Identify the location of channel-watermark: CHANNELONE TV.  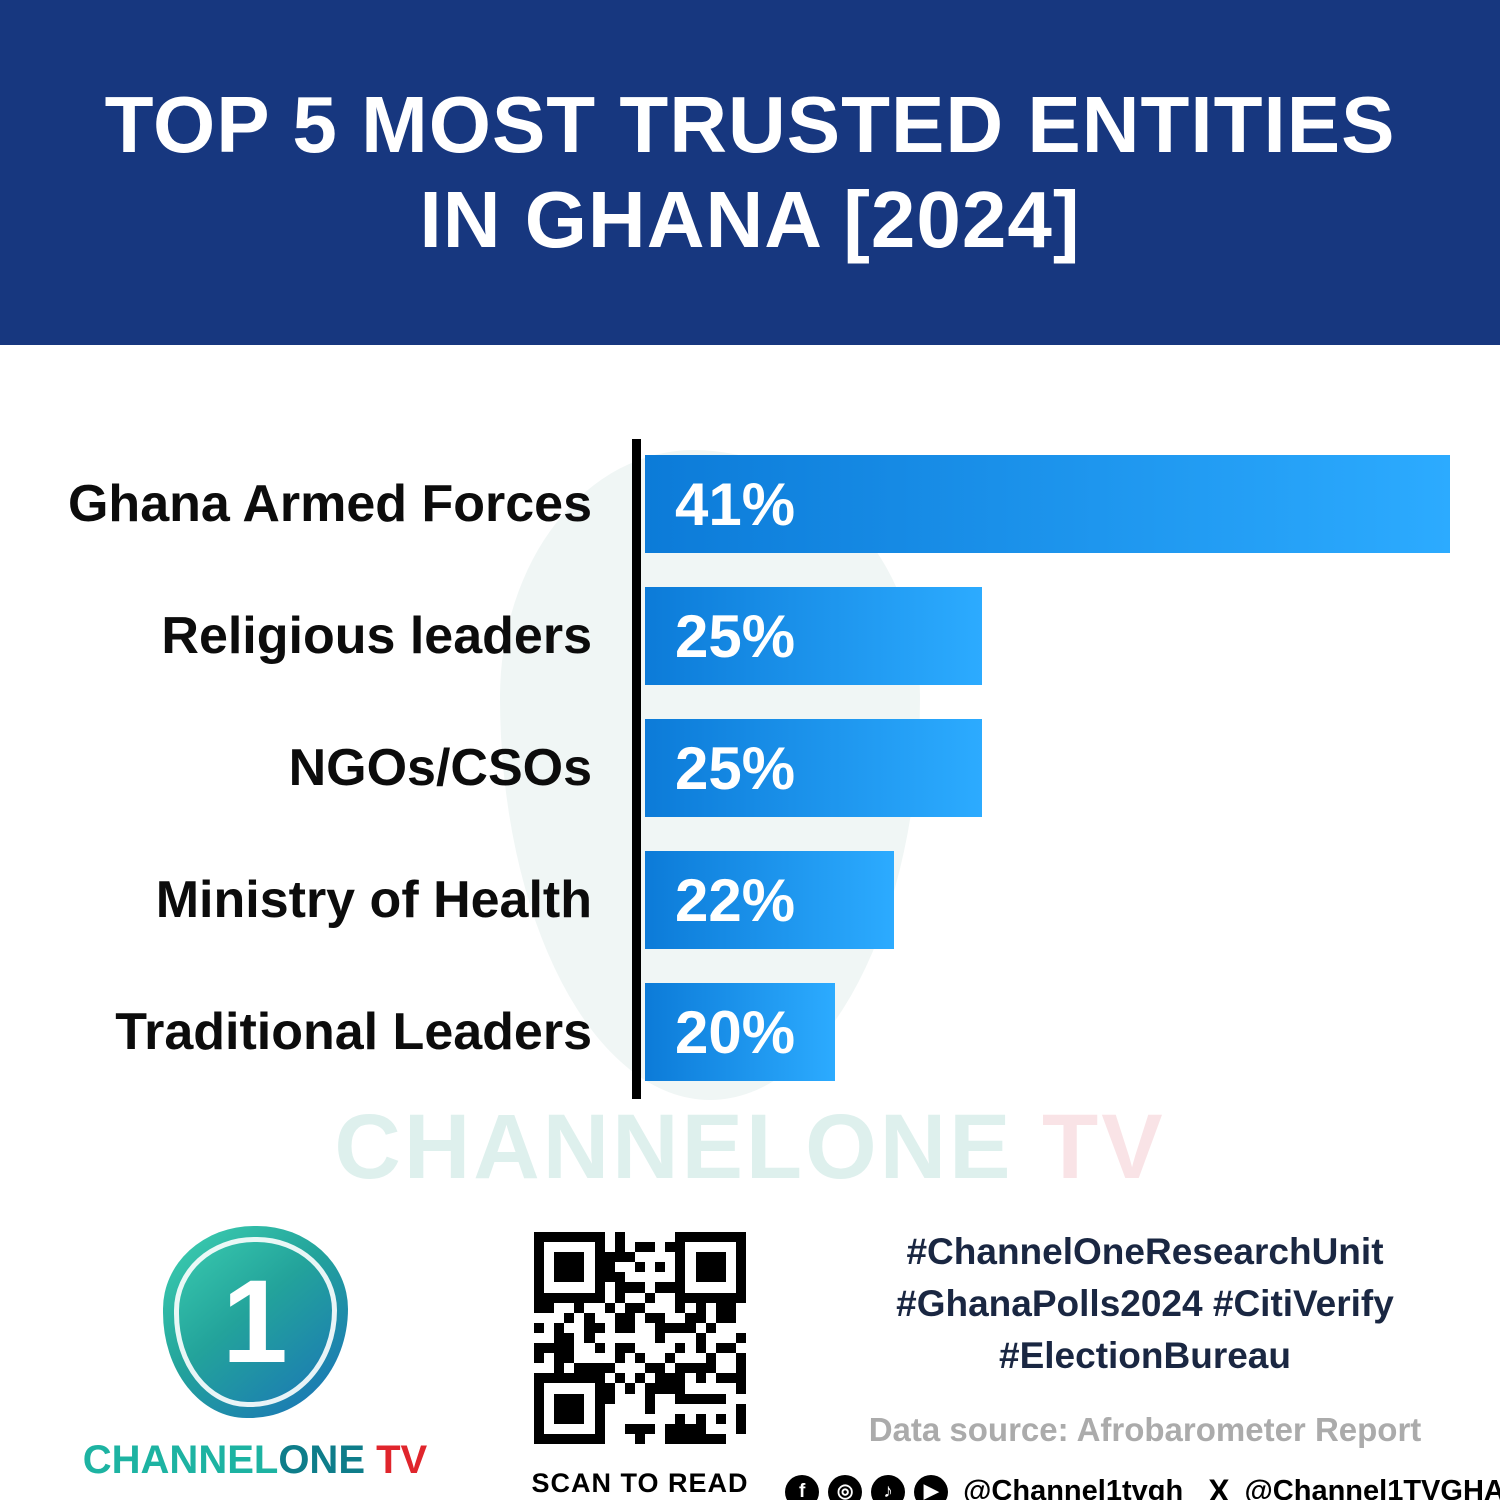
(750, 1147).